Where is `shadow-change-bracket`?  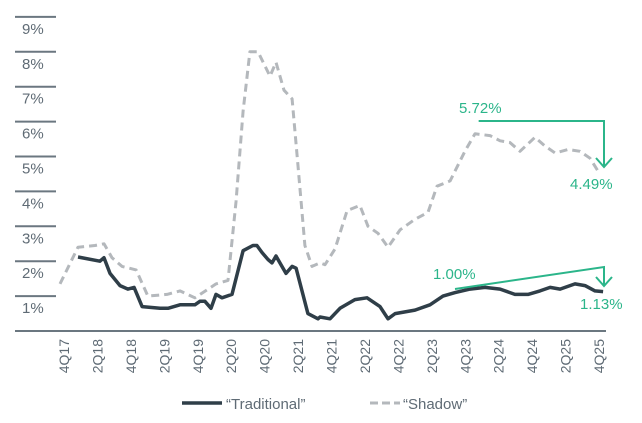
shadow-change-bracket is located at coordinates (541, 143).